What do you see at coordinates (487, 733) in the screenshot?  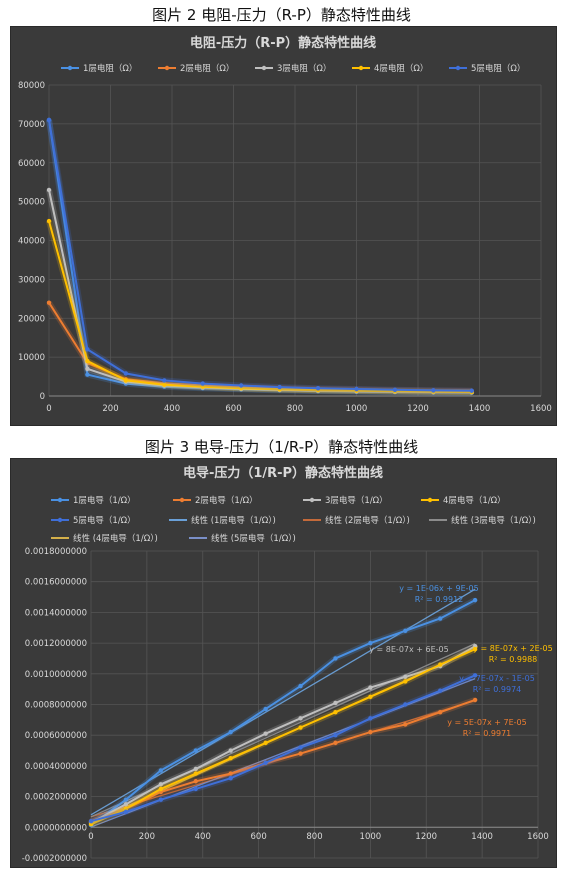 I see `trendline-r2: R² = 0.9971` at bounding box center [487, 733].